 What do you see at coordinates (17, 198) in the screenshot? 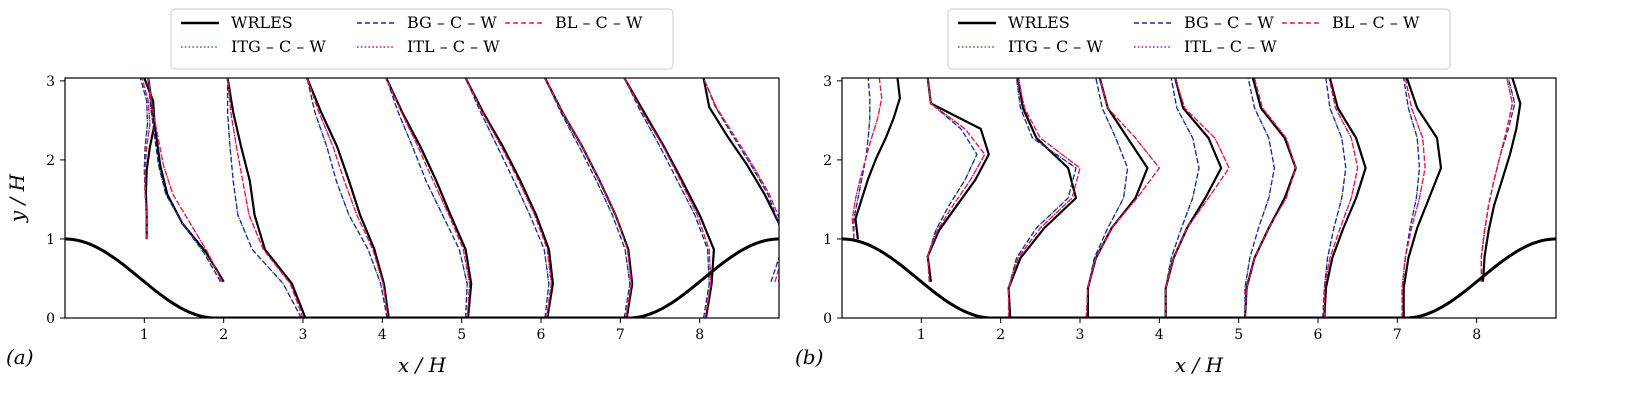
I see `y-axis-label: y / H` at bounding box center [17, 198].